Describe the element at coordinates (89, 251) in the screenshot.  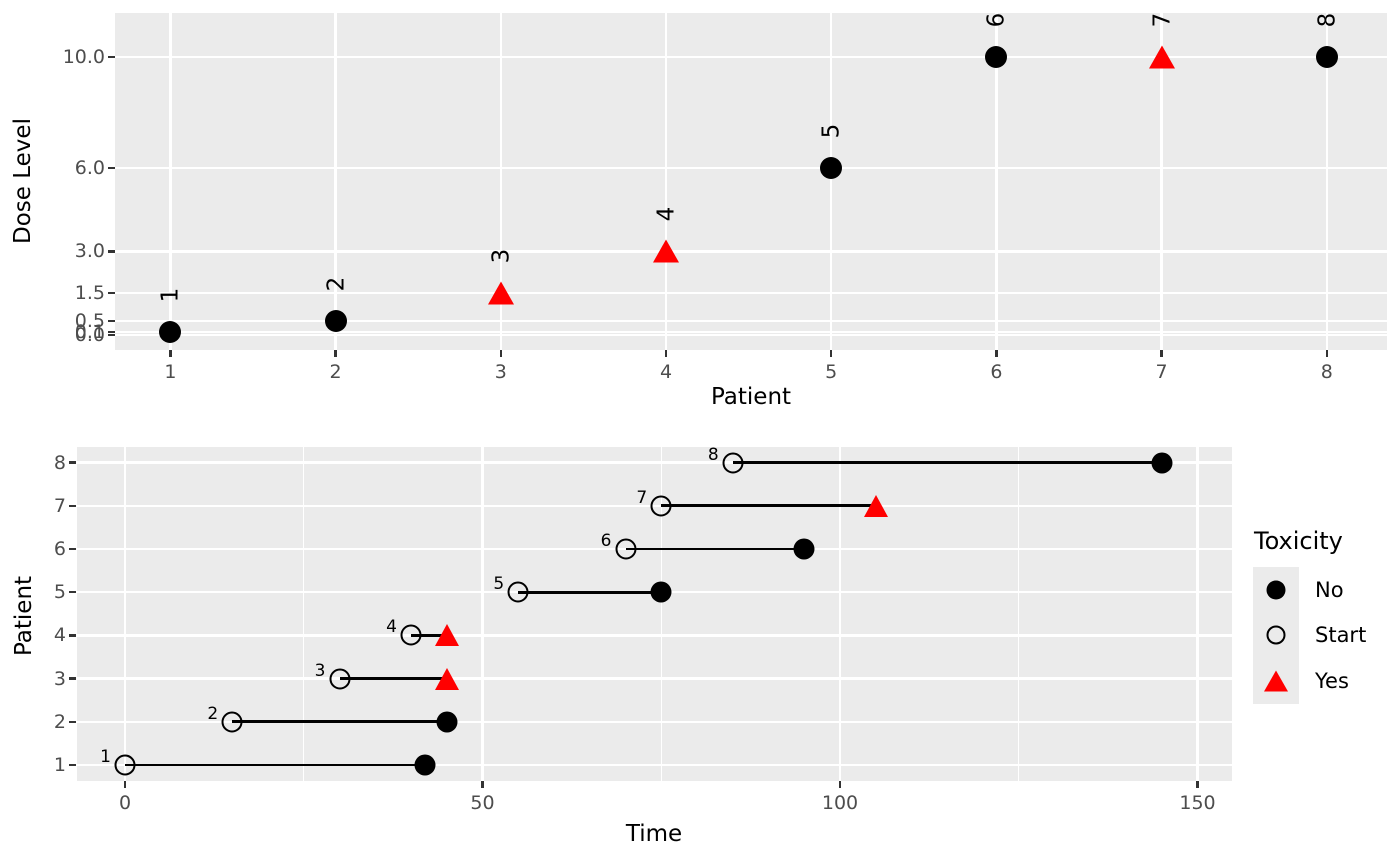
I see `y-tick-label: 3.0` at that location.